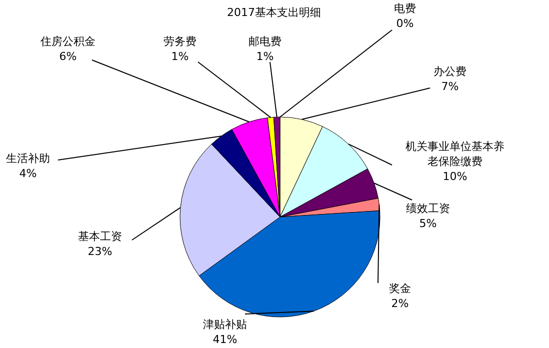 This screenshot has width=549, height=348. Describe the element at coordinates (68, 56) in the screenshot. I see `data-label: 6%` at that location.